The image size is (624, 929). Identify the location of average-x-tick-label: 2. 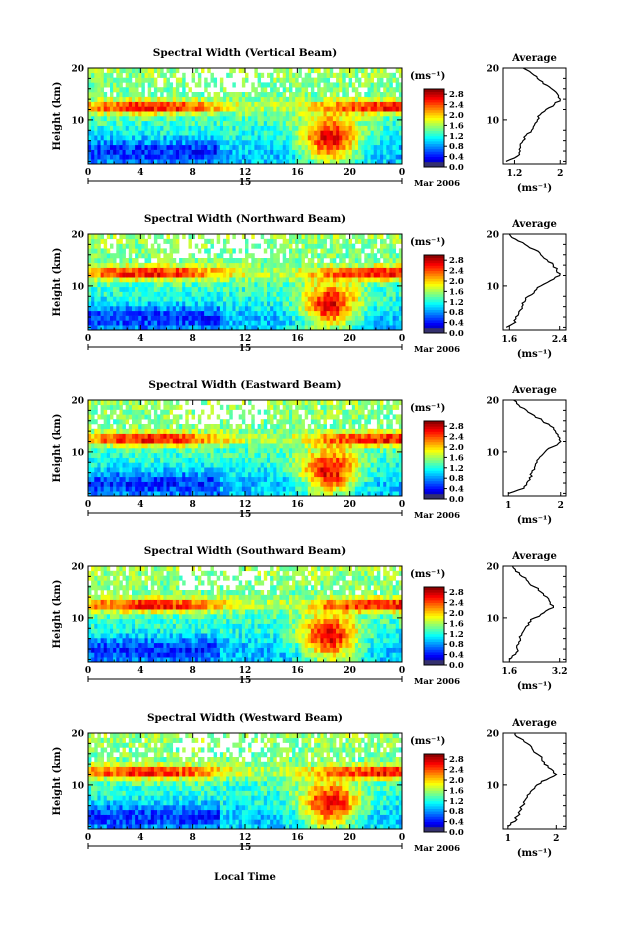
(560, 174).